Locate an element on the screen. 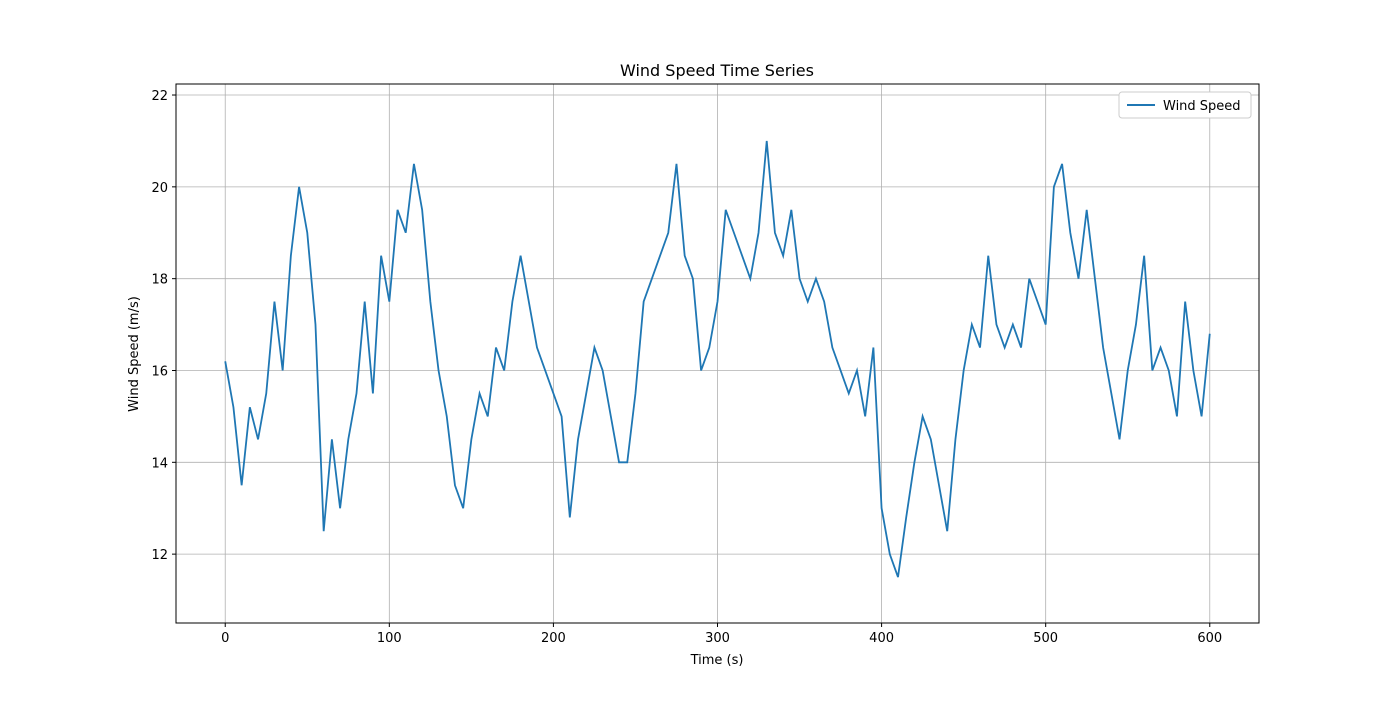  x-tick-label: 400 is located at coordinates (881, 638).